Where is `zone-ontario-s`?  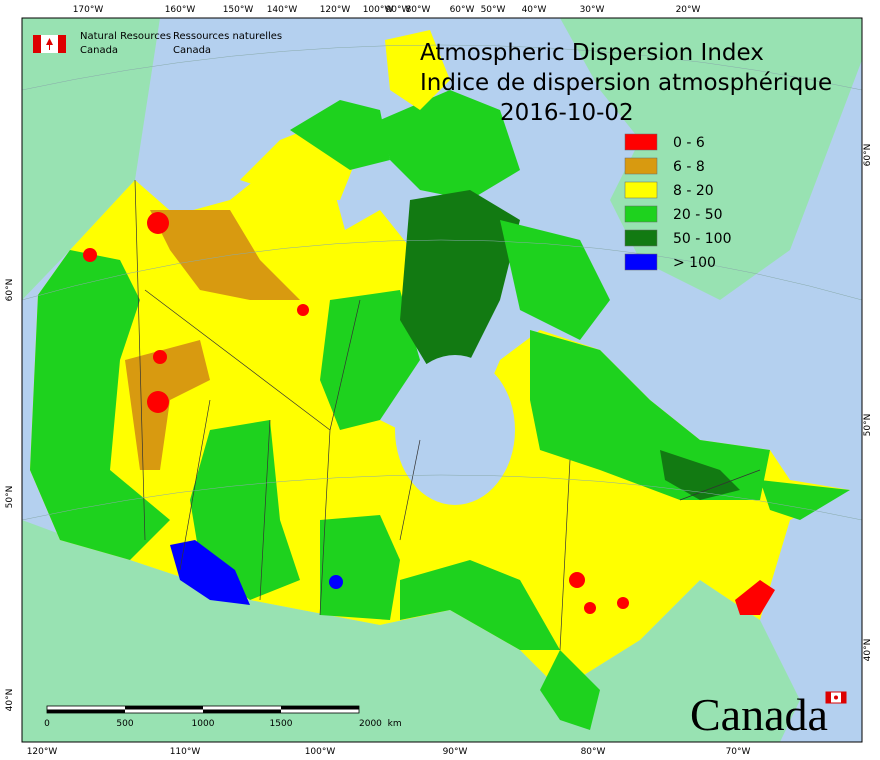 zone-ontario-s is located at coordinates (480, 605).